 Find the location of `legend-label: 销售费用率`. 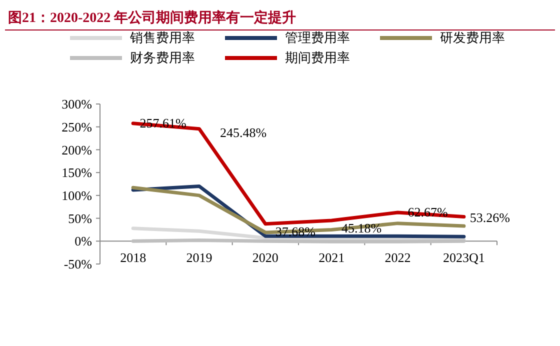

legend-label: 销售费用率 is located at coordinates (162, 37).